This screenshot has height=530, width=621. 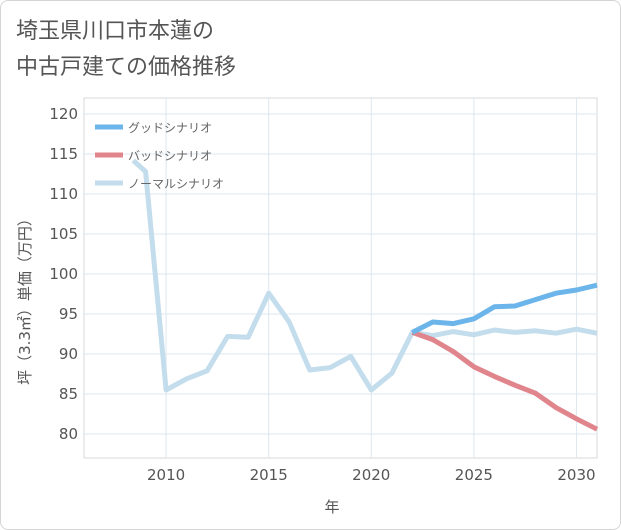 What do you see at coordinates (170, 156) in the screenshot?
I see `legend-label: バッドシナリオ` at bounding box center [170, 156].